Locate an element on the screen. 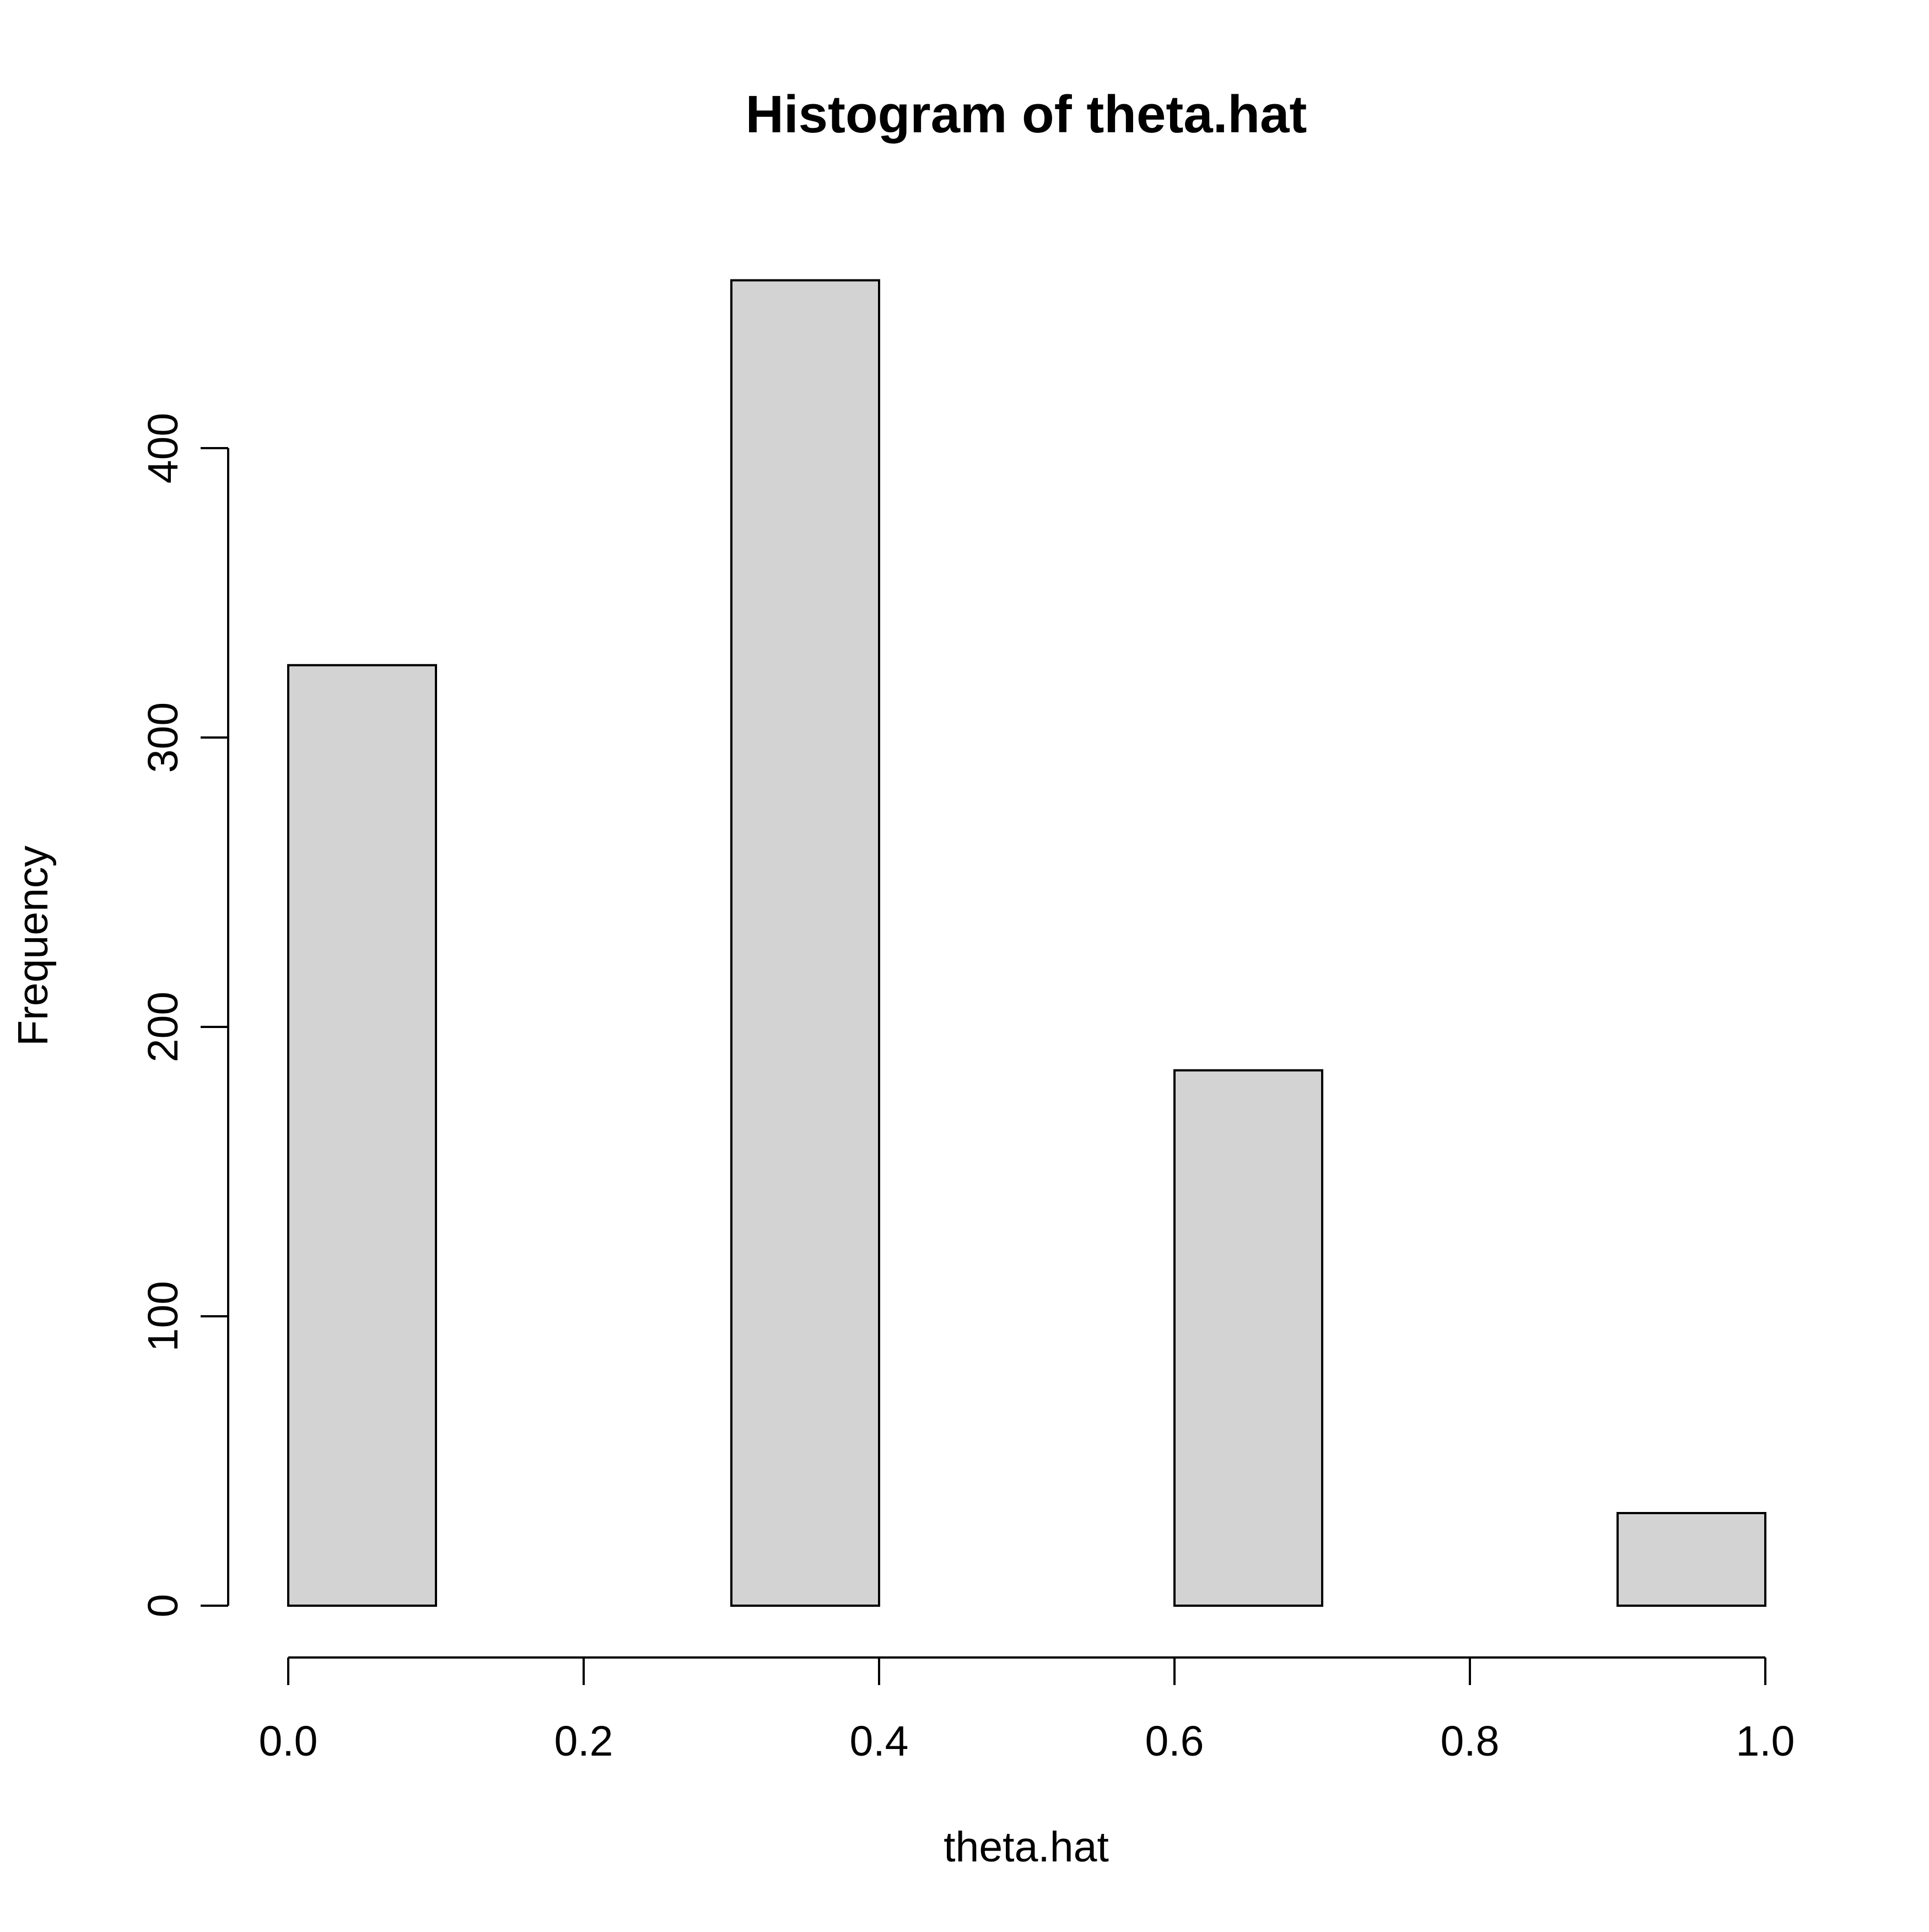 Image resolution: width=1929 pixels, height=1932 pixels. y-axis-label: Frequency is located at coordinates (33, 946).